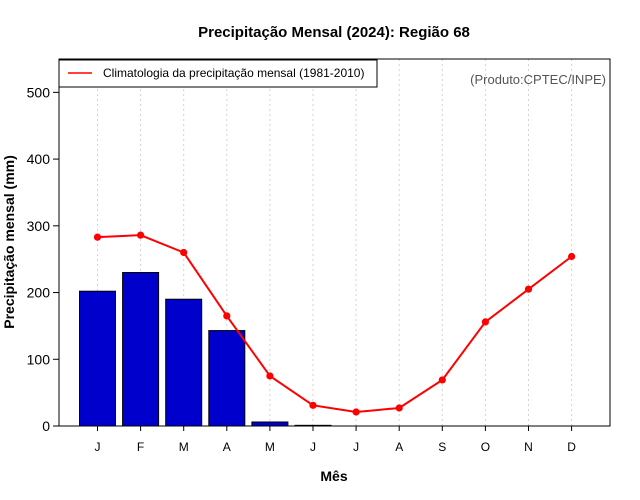 This screenshot has width=640, height=500. Describe the element at coordinates (39, 226) in the screenshot. I see `y-tick-label: 300` at that location.